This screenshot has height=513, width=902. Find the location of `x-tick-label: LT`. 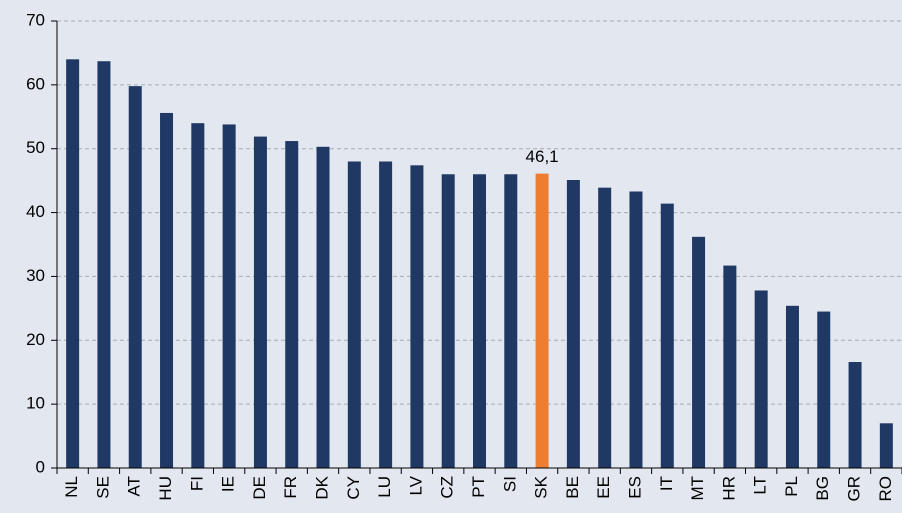

x-tick-label: LT is located at coordinates (760, 485).